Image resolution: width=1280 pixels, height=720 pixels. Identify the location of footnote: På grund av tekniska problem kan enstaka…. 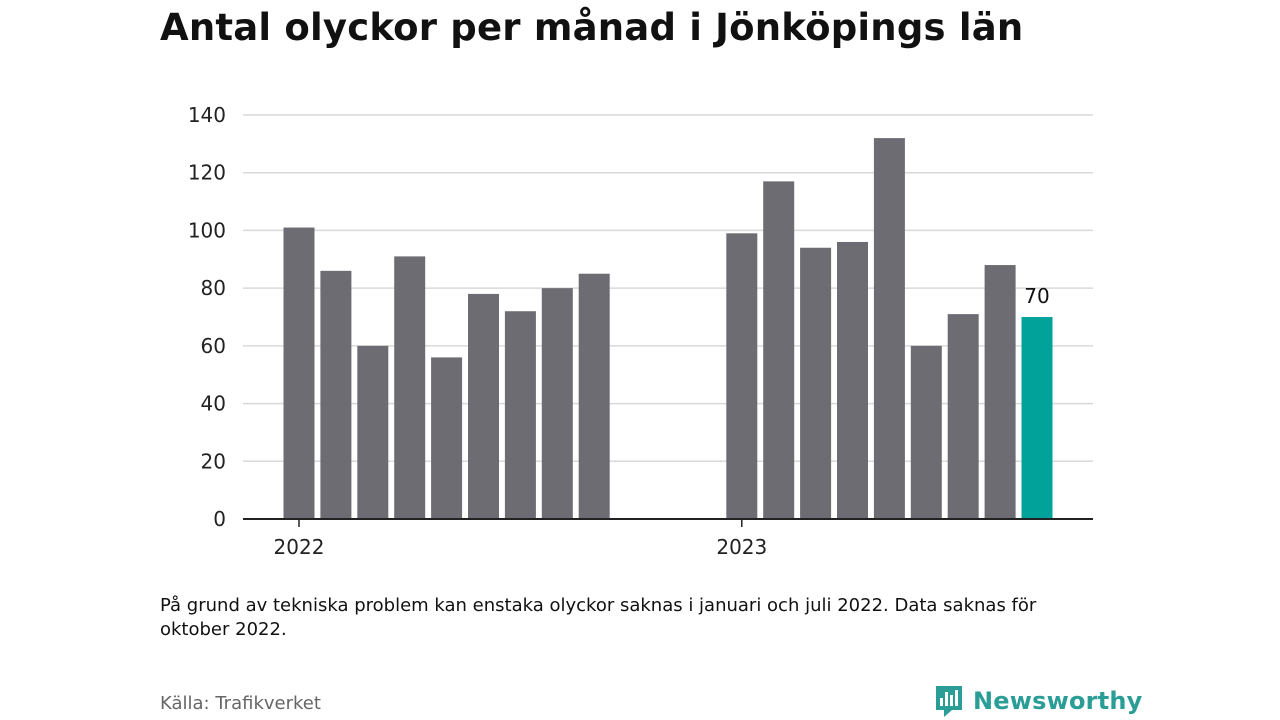
(598, 617).